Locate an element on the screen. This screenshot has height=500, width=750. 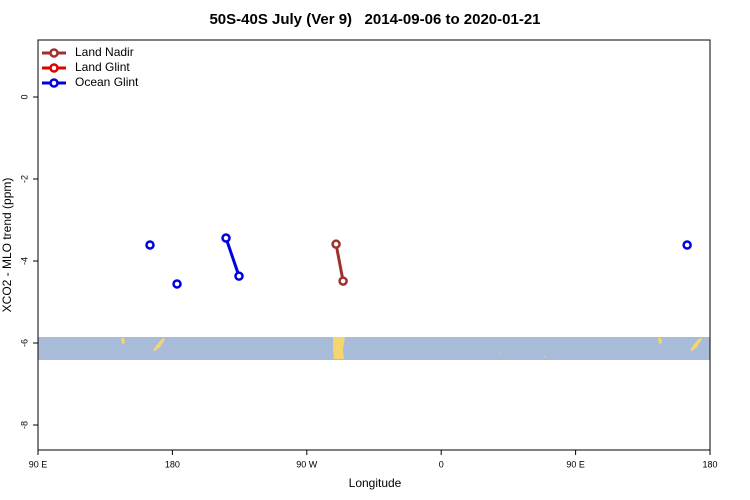
y-tick-label: -6 is located at coordinates (24, 343).